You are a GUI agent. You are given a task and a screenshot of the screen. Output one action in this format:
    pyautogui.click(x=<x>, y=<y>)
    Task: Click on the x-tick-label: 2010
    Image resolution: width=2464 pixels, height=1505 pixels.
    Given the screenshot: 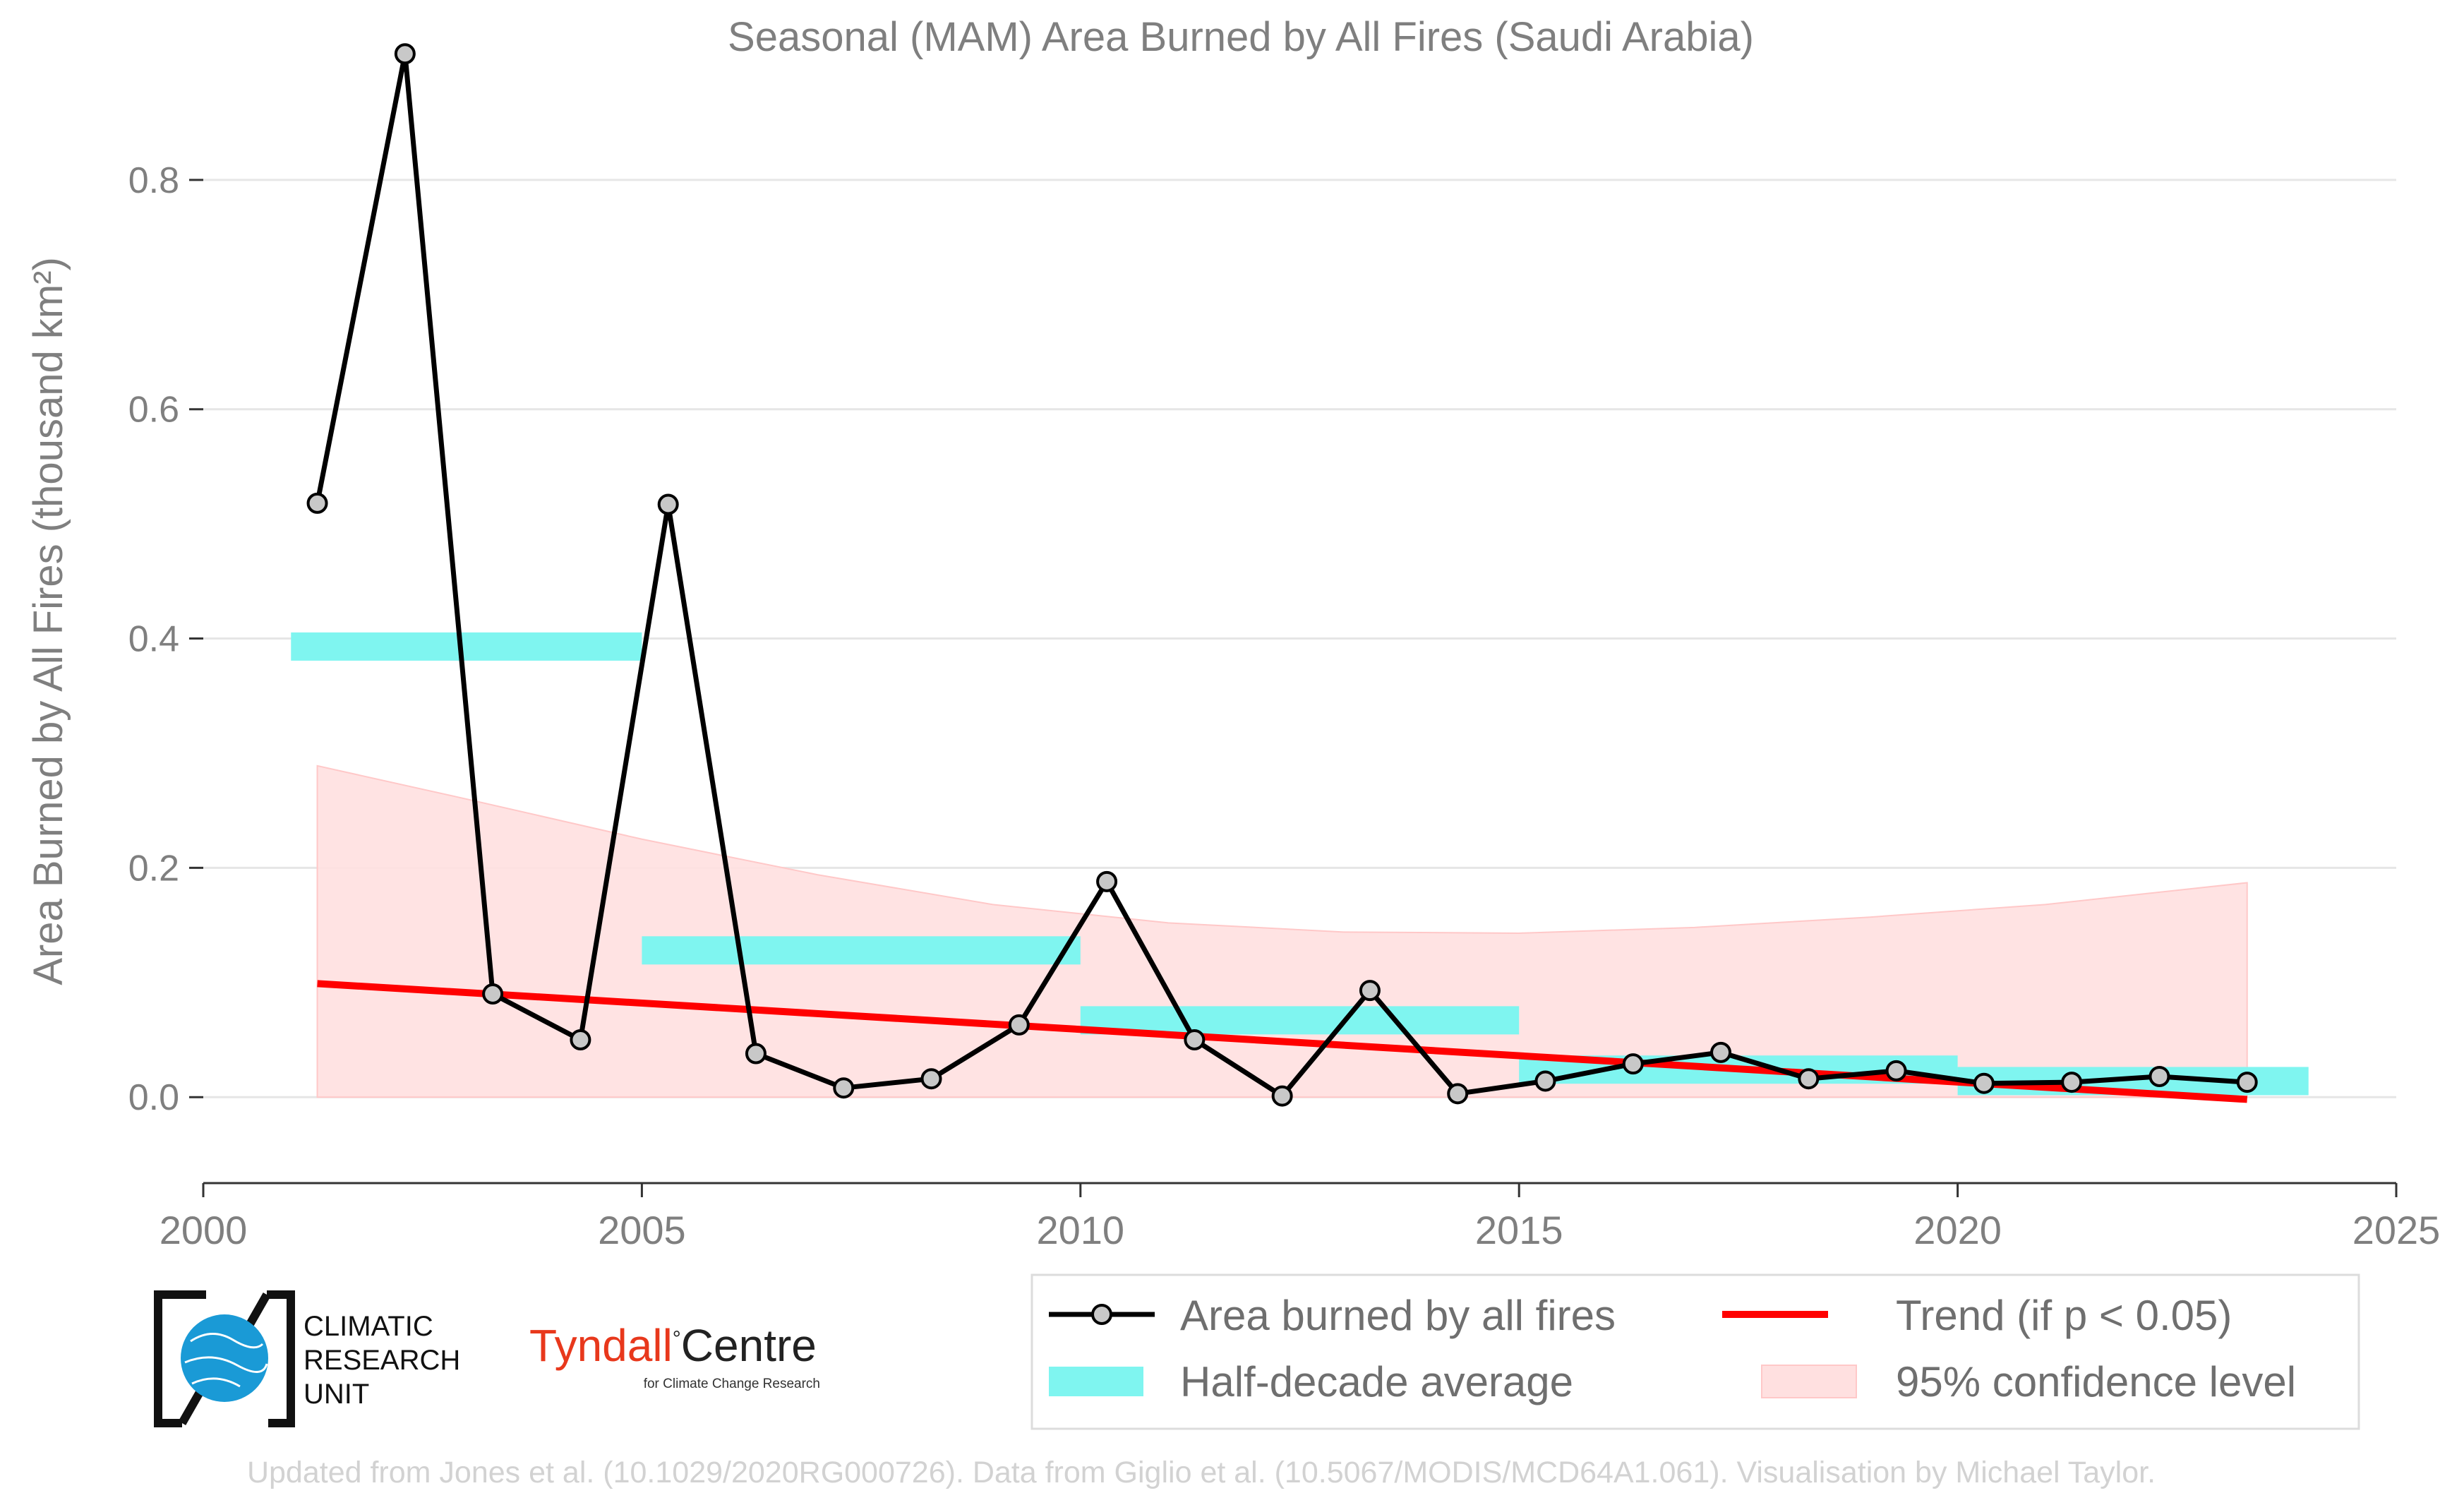 What is the action you would take?
    pyautogui.click(x=1081, y=1230)
    